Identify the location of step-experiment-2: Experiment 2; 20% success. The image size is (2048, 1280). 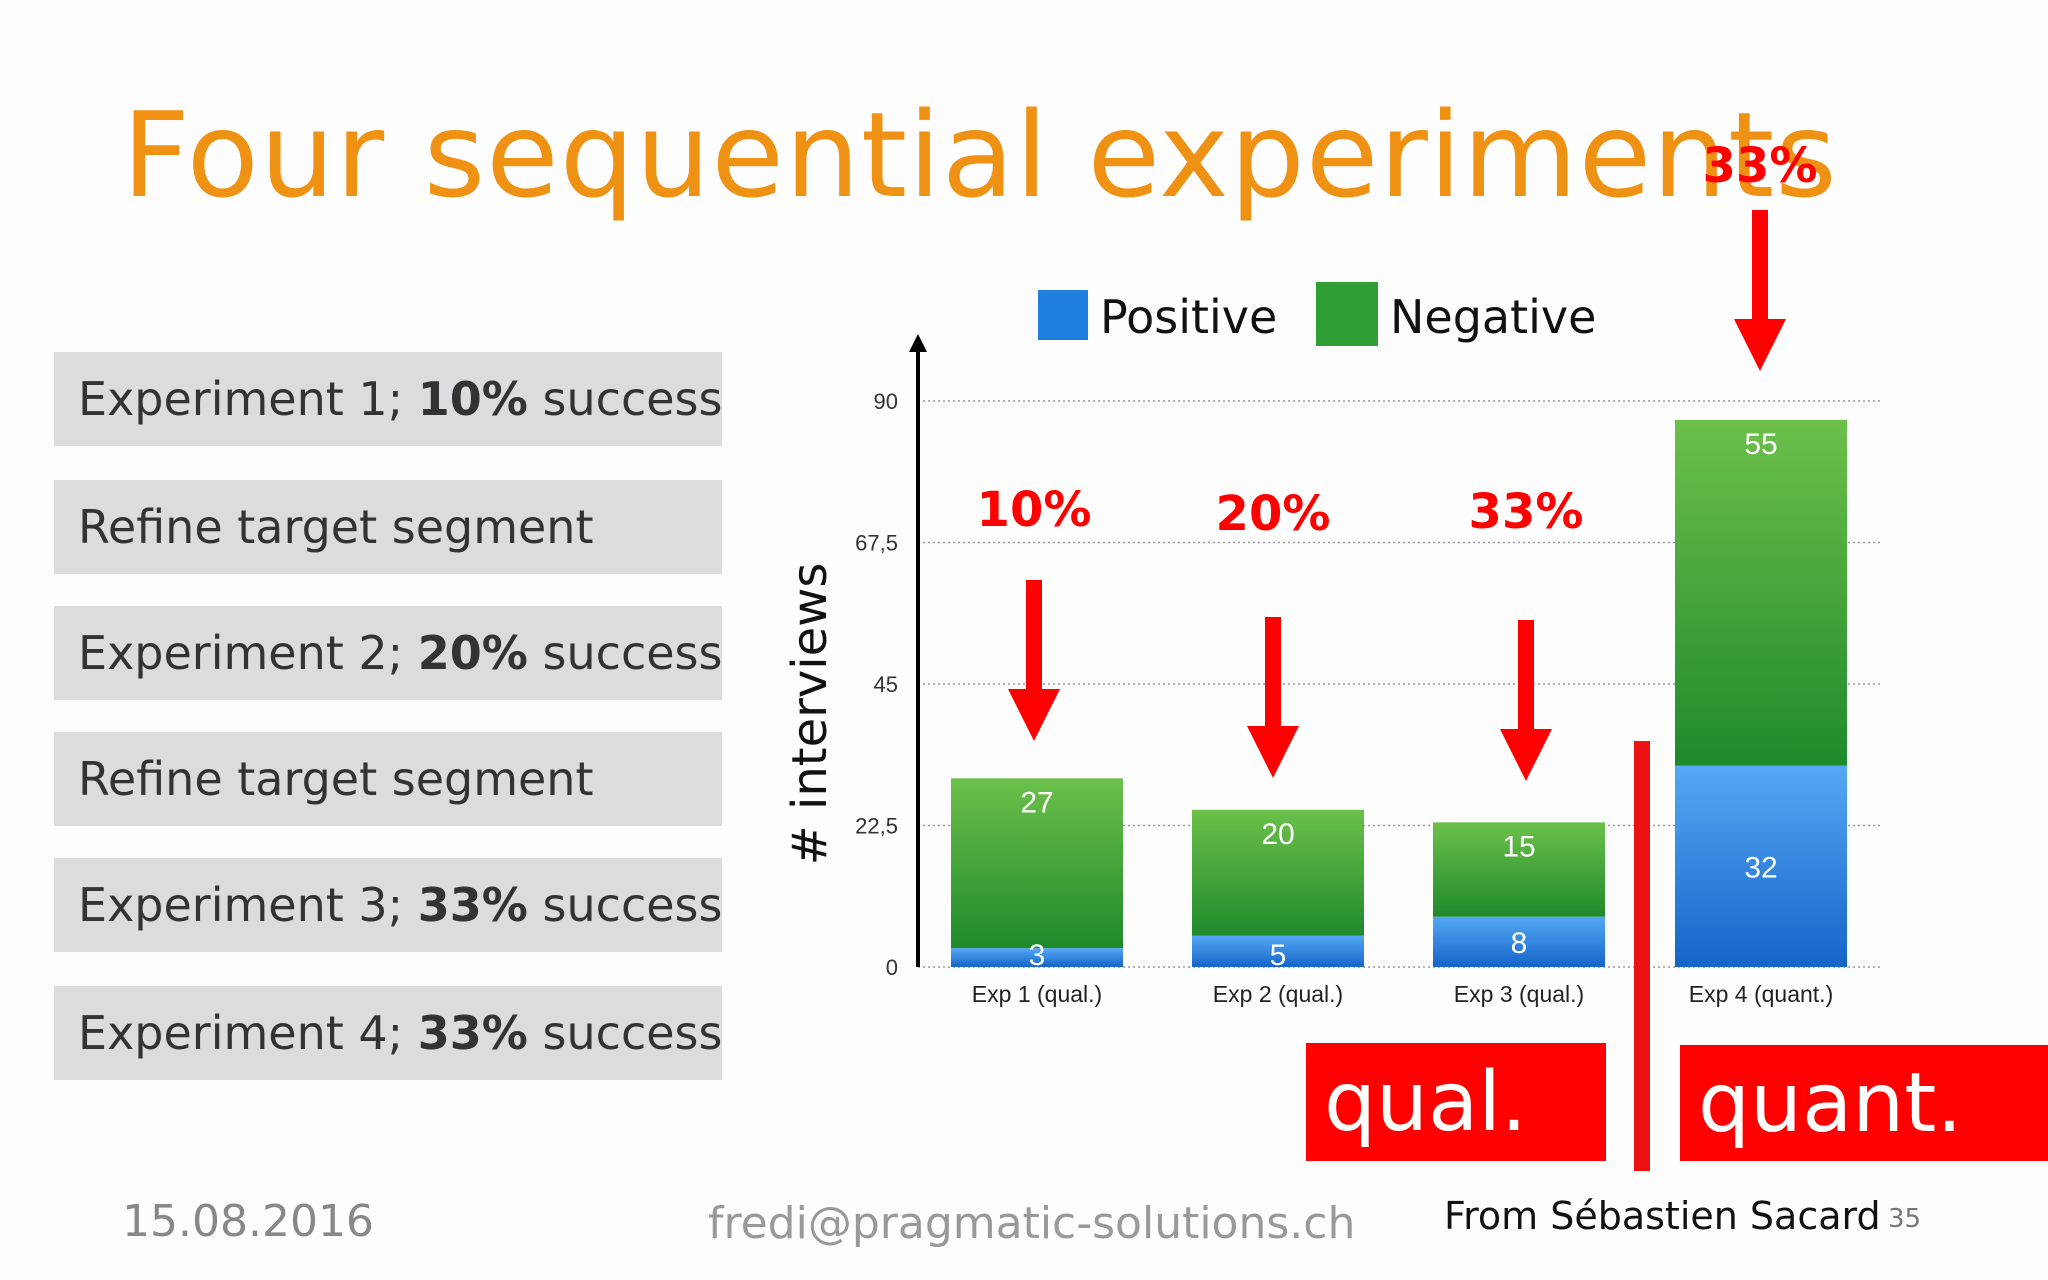
(388, 653).